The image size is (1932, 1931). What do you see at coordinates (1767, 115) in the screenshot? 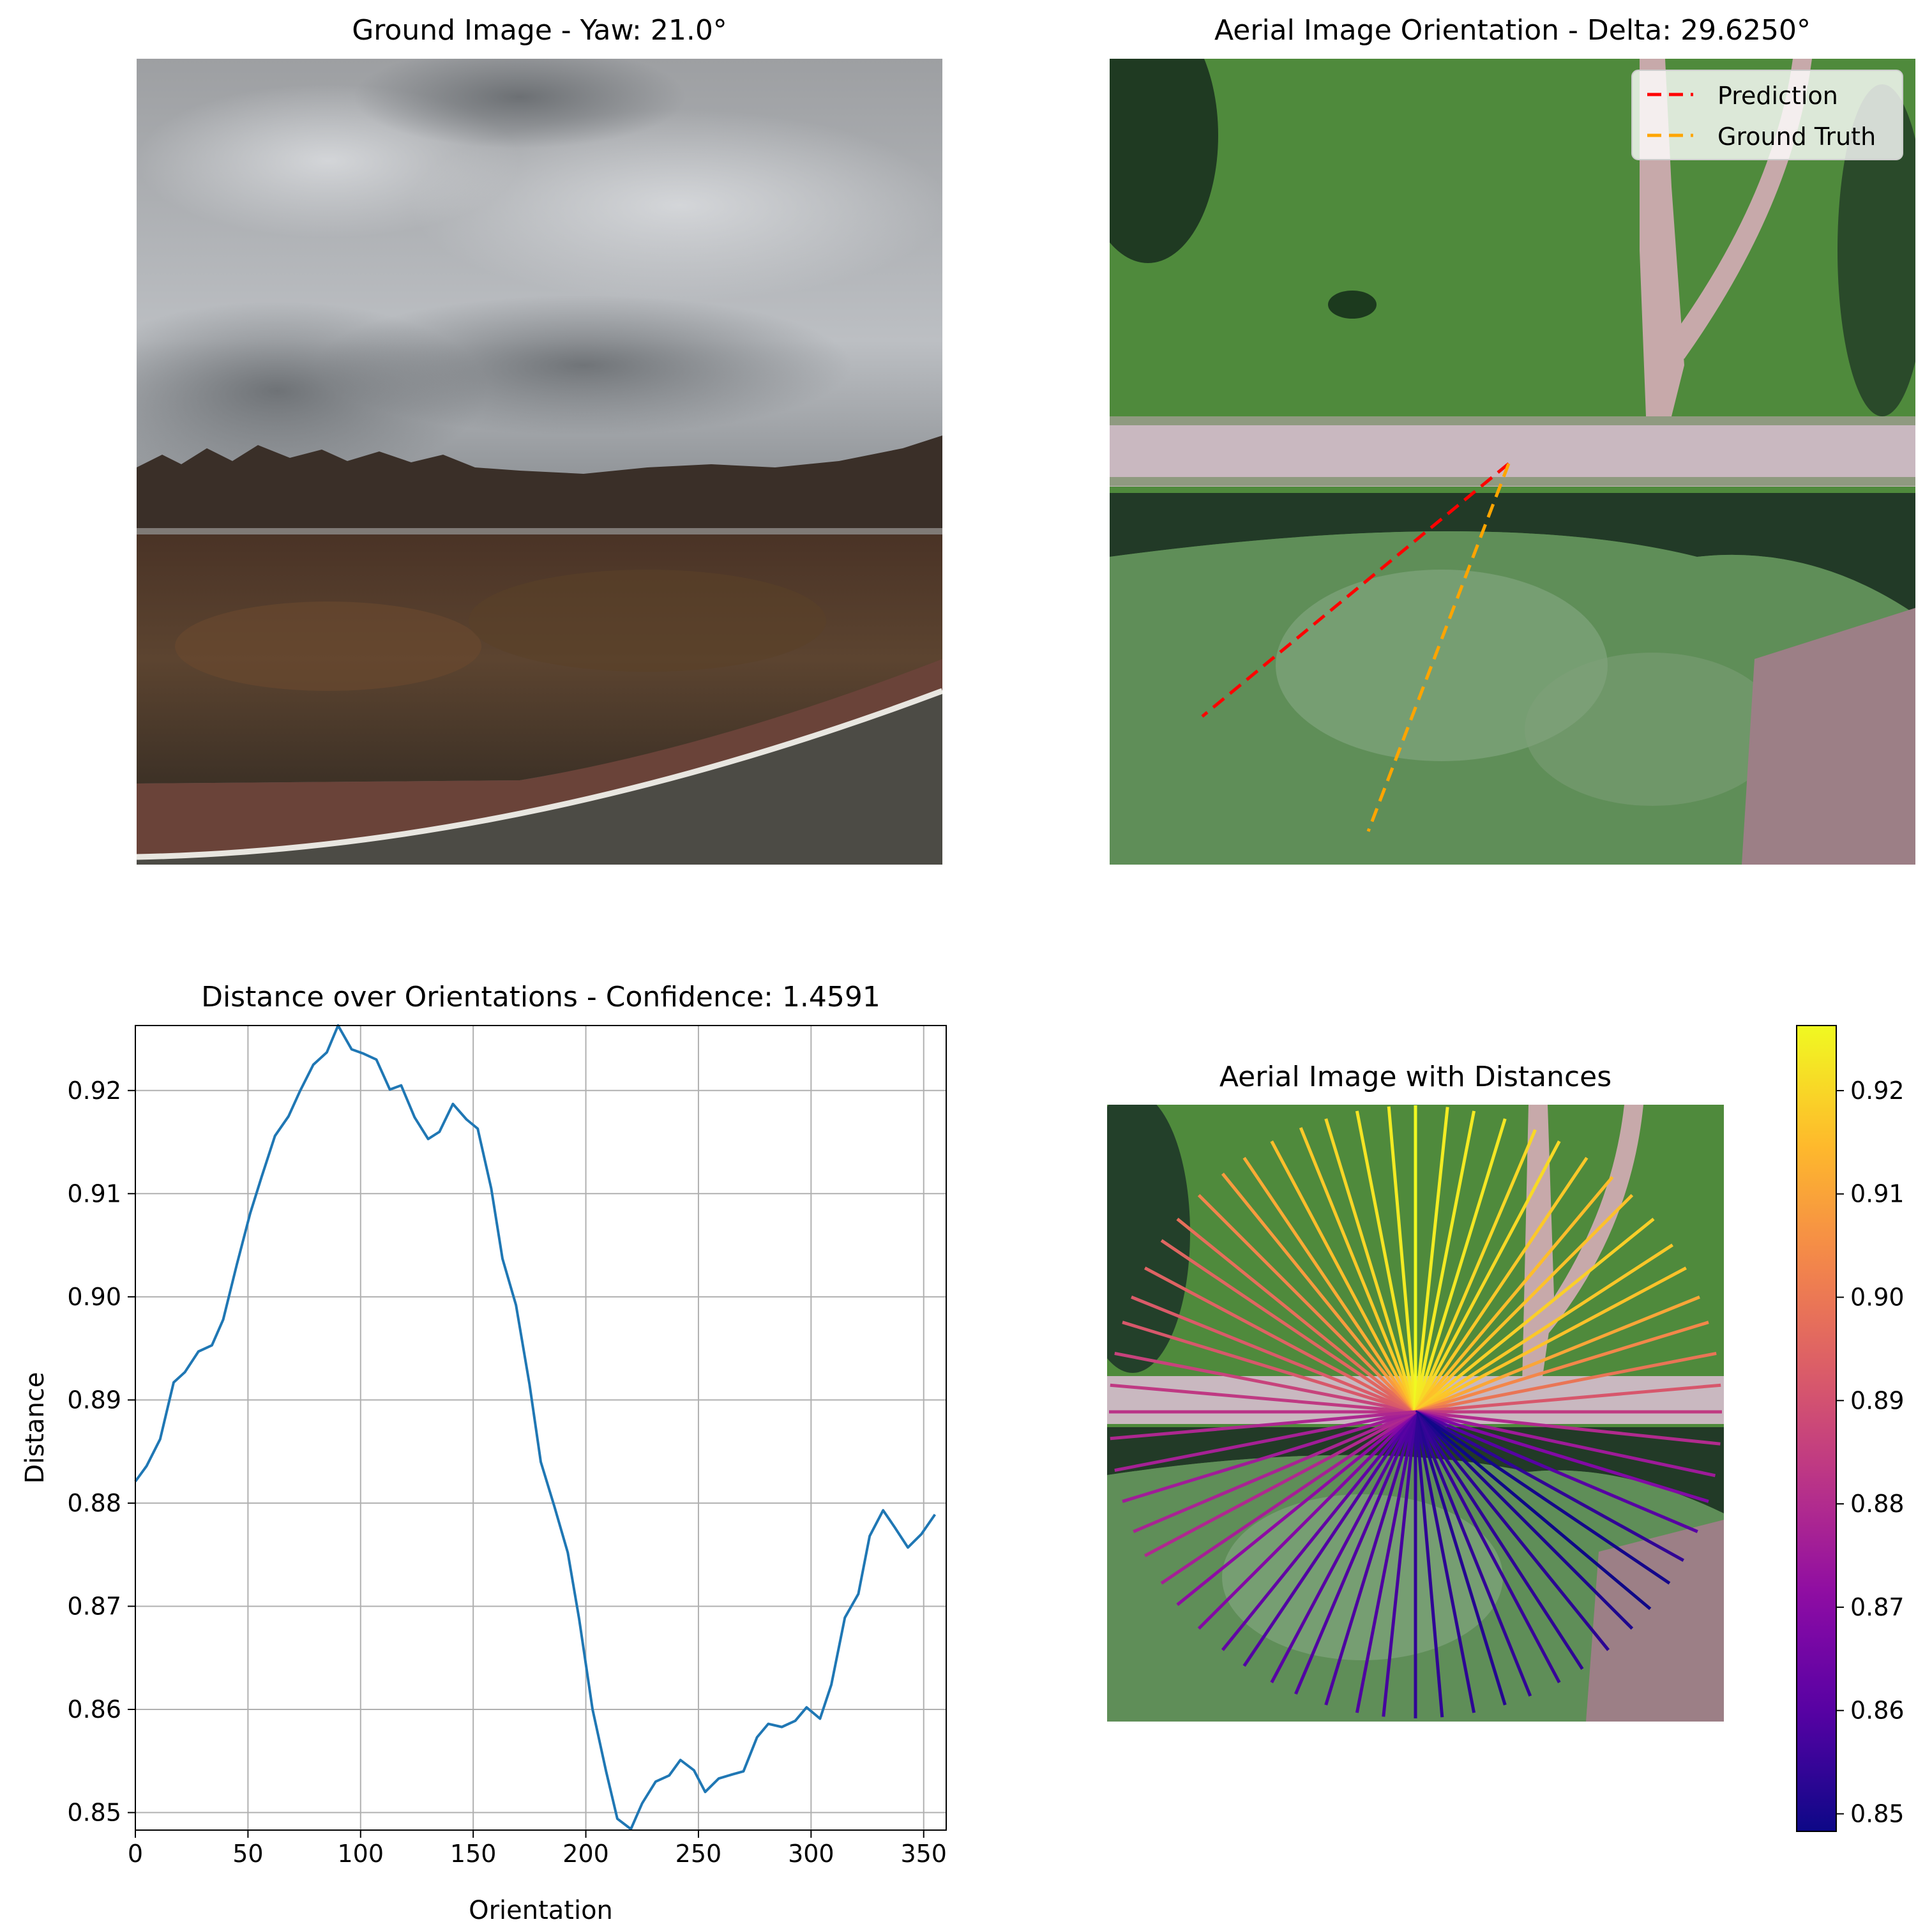
I see `legend: Prediction Ground Truth` at bounding box center [1767, 115].